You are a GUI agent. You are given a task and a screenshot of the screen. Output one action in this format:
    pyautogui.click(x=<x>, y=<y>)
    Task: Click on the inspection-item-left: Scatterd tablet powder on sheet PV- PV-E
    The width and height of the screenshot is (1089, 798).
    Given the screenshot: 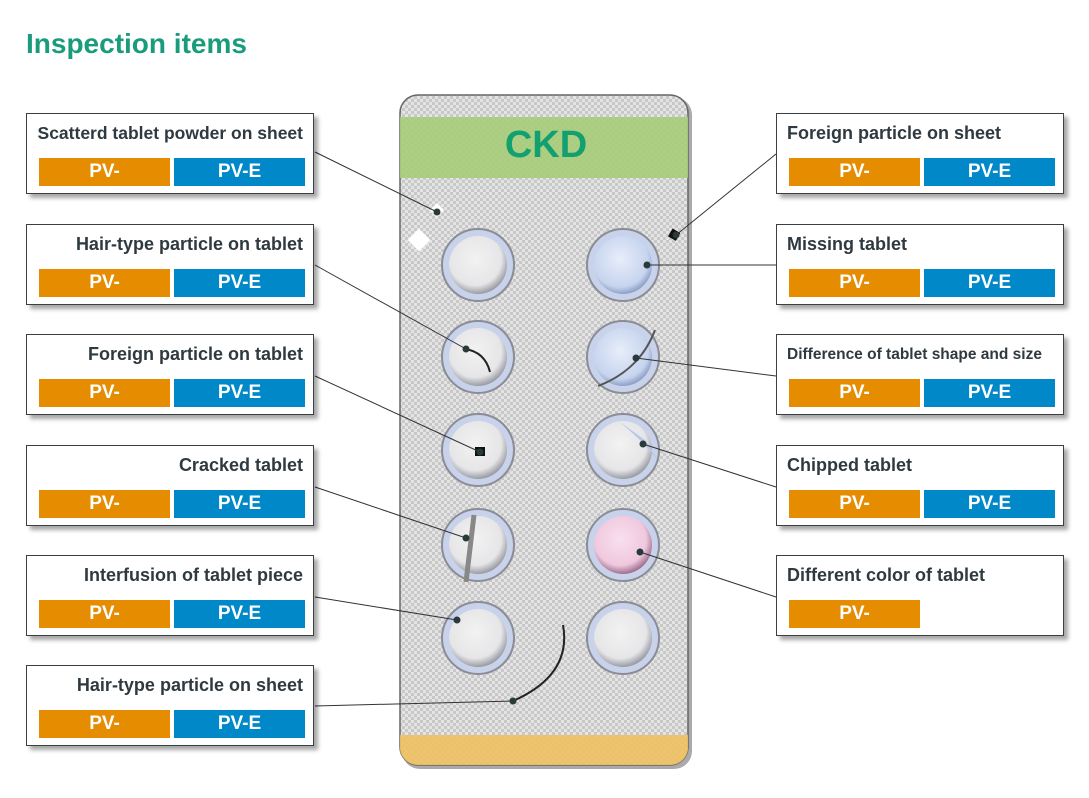 What is the action you would take?
    pyautogui.click(x=170, y=153)
    